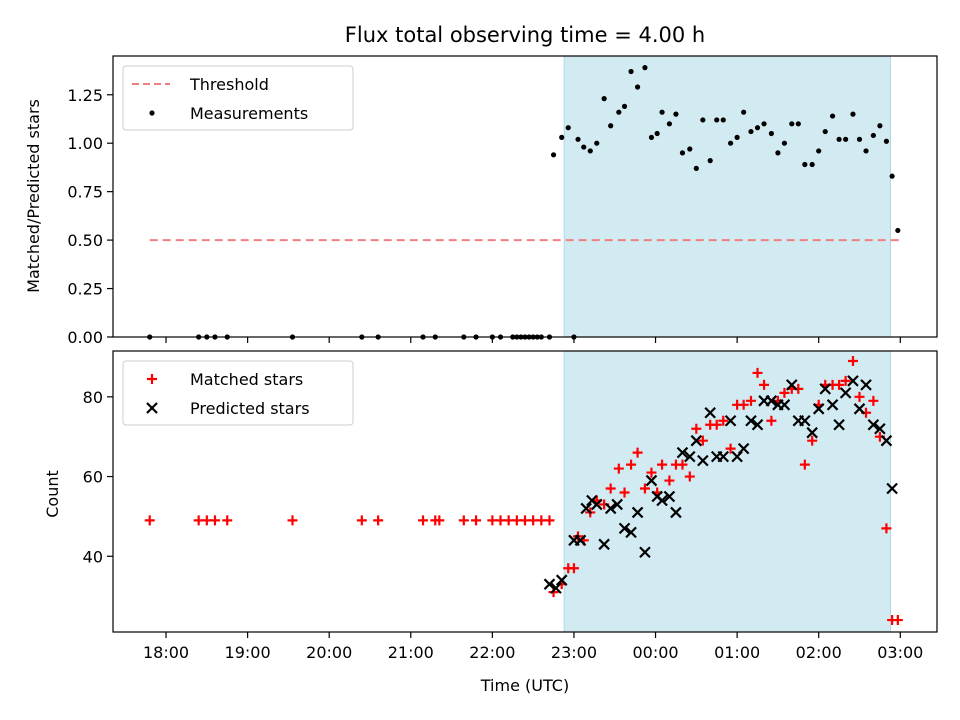  I want to click on y-tick-label: 40, so click(93, 556).